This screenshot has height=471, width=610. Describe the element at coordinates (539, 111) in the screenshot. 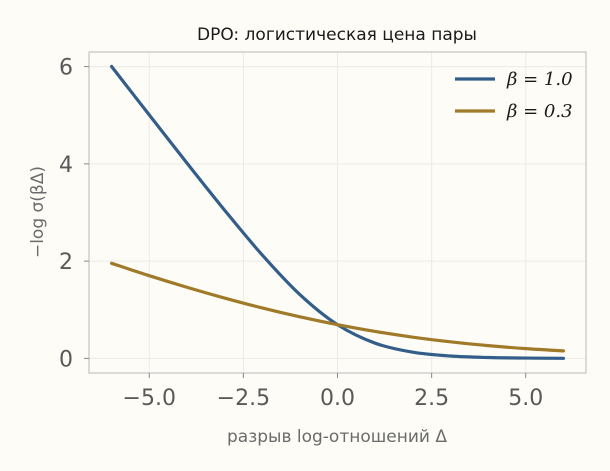

I see `legend-label: β = 0.3` at that location.